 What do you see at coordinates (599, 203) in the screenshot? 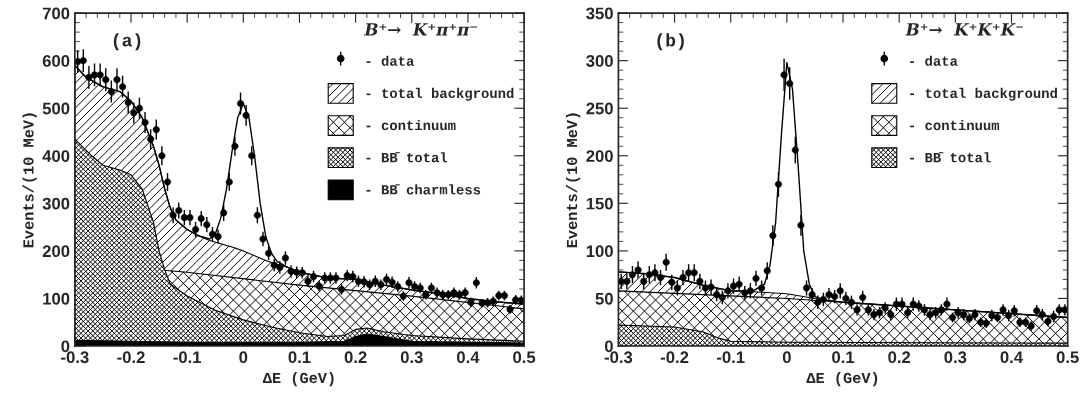
I see `y-tick-label: 150` at bounding box center [599, 203].